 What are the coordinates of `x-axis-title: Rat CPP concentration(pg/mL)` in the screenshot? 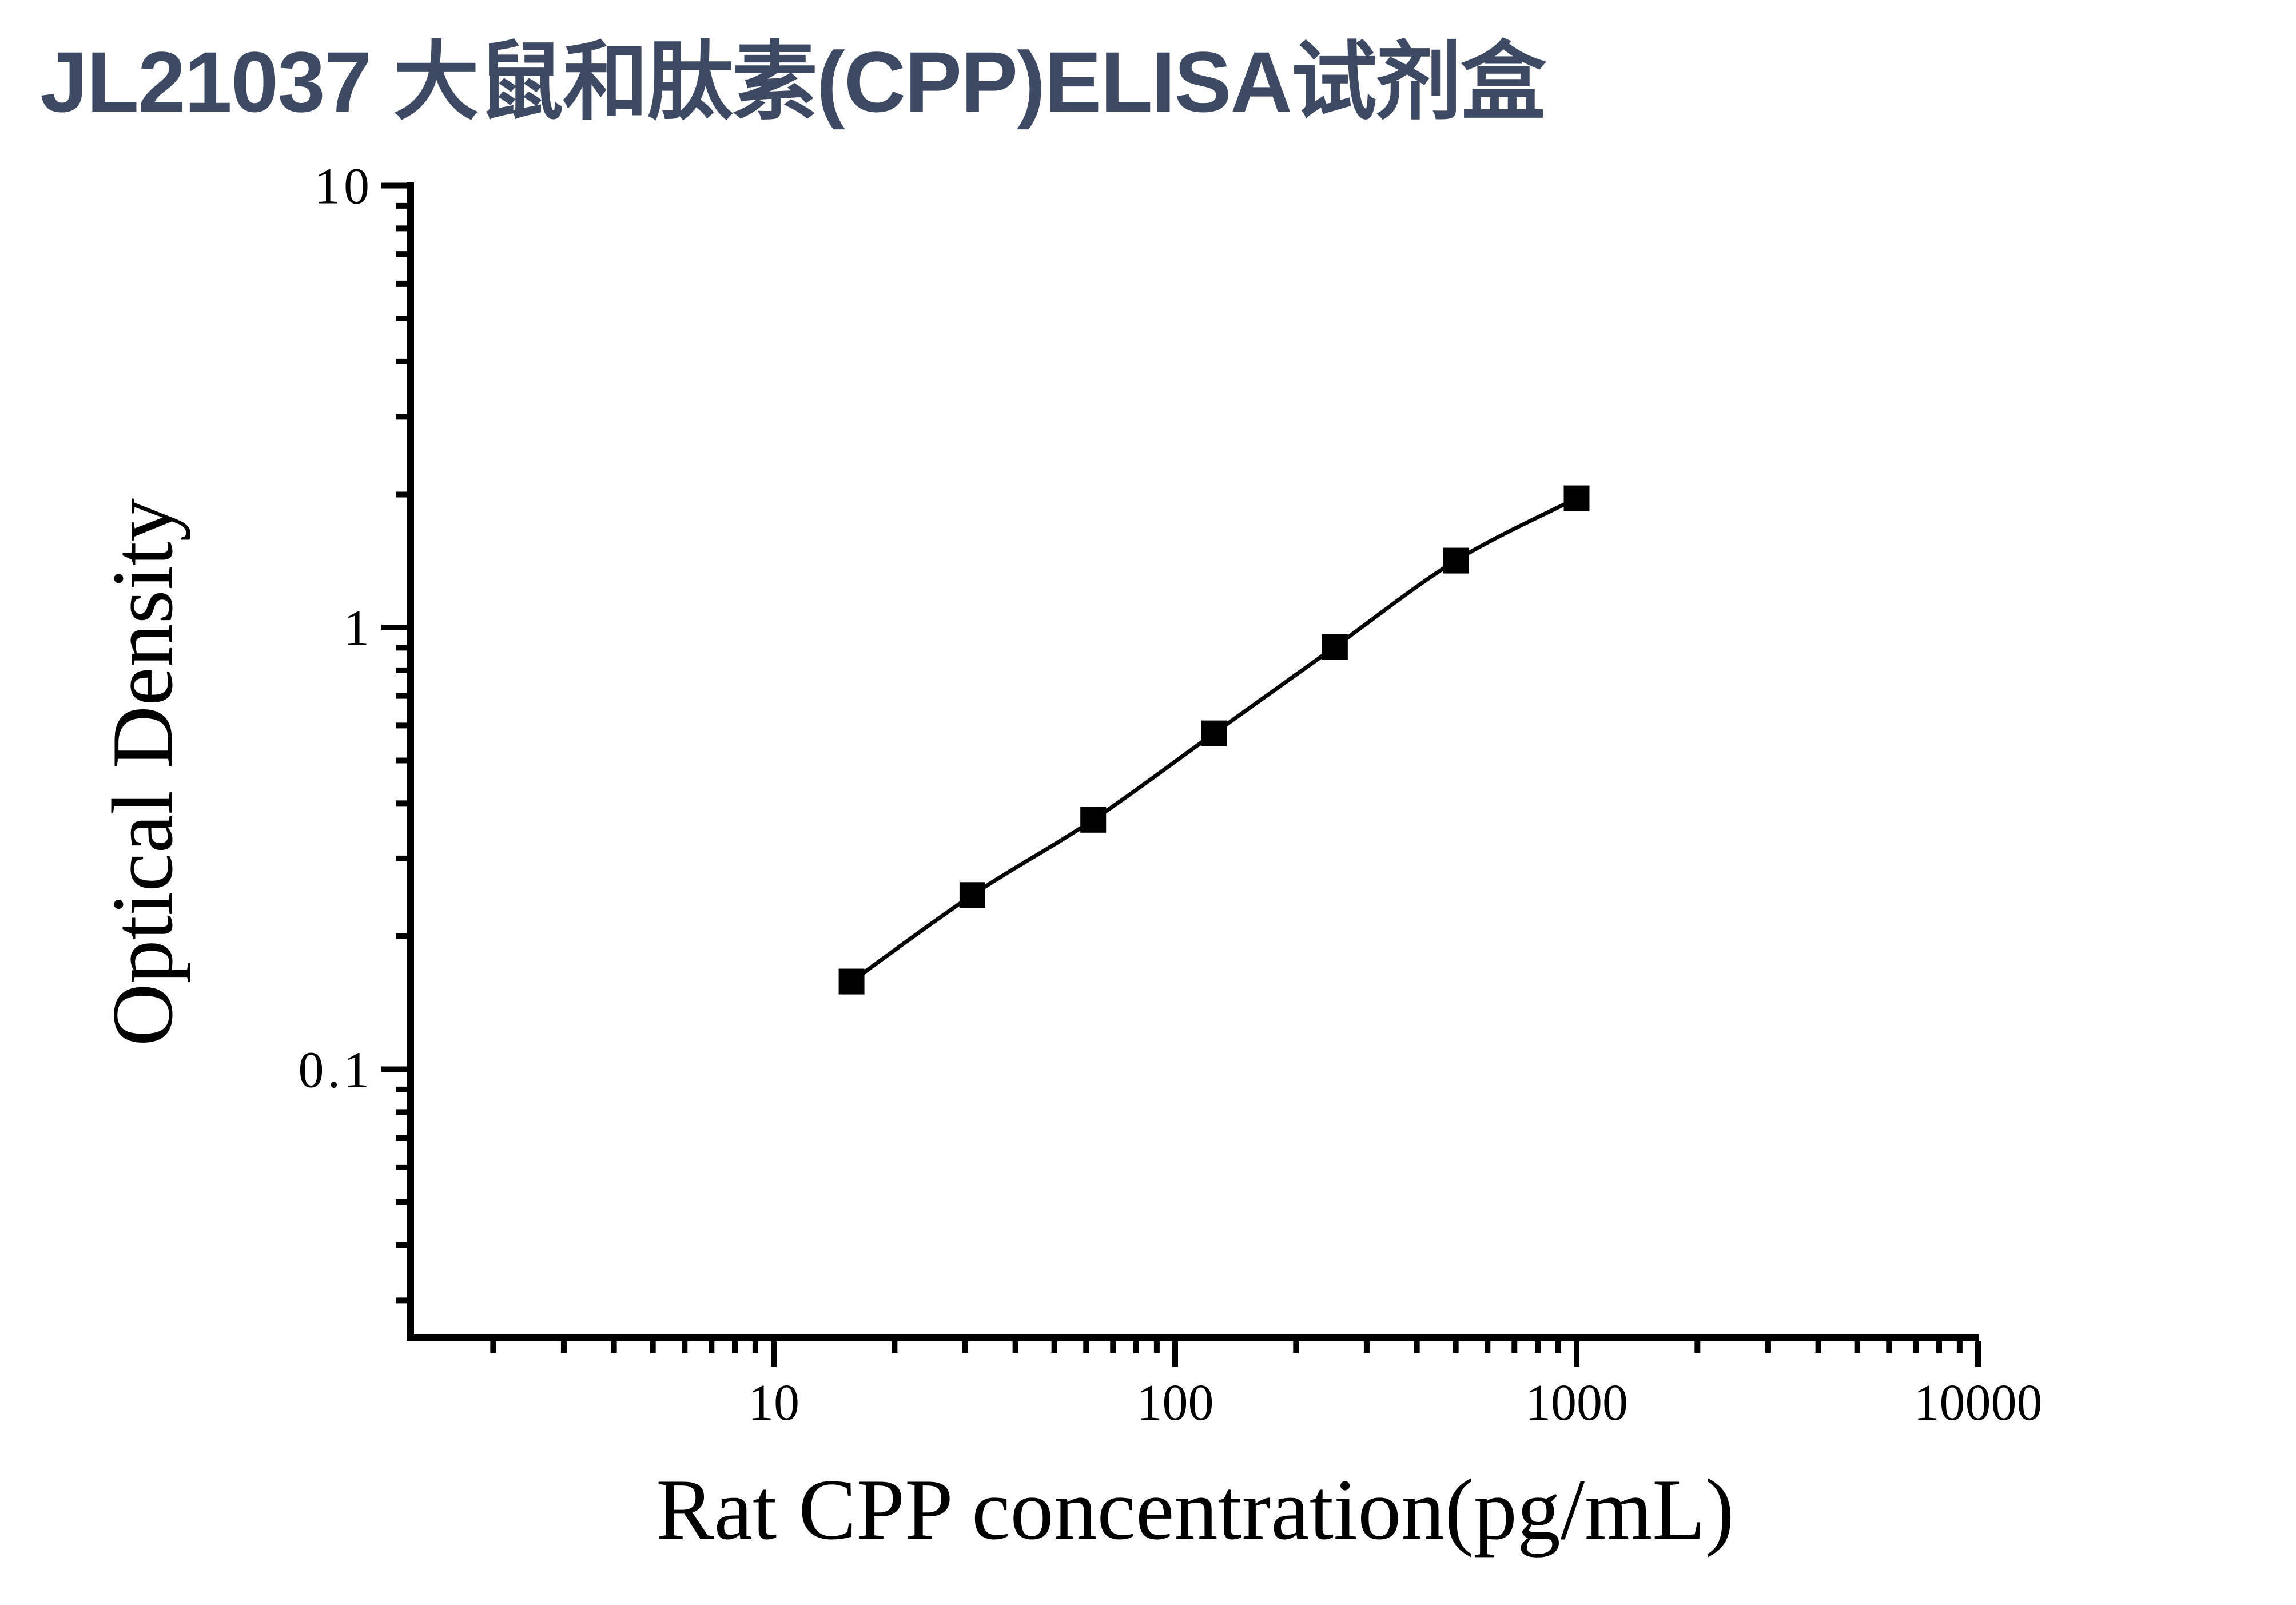 It's located at (1195, 1509).